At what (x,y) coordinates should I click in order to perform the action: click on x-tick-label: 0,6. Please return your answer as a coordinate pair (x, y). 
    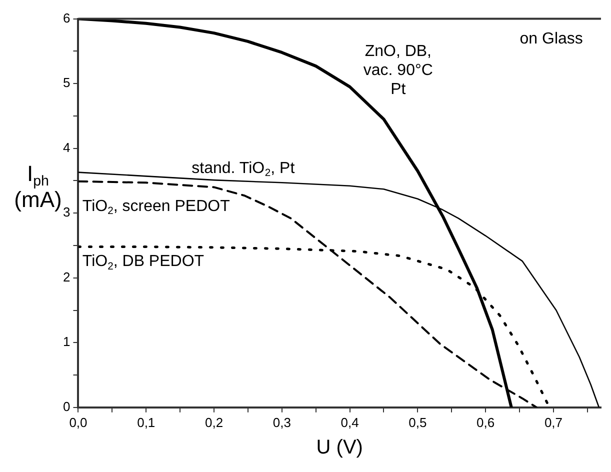
    Looking at the image, I should click on (485, 422).